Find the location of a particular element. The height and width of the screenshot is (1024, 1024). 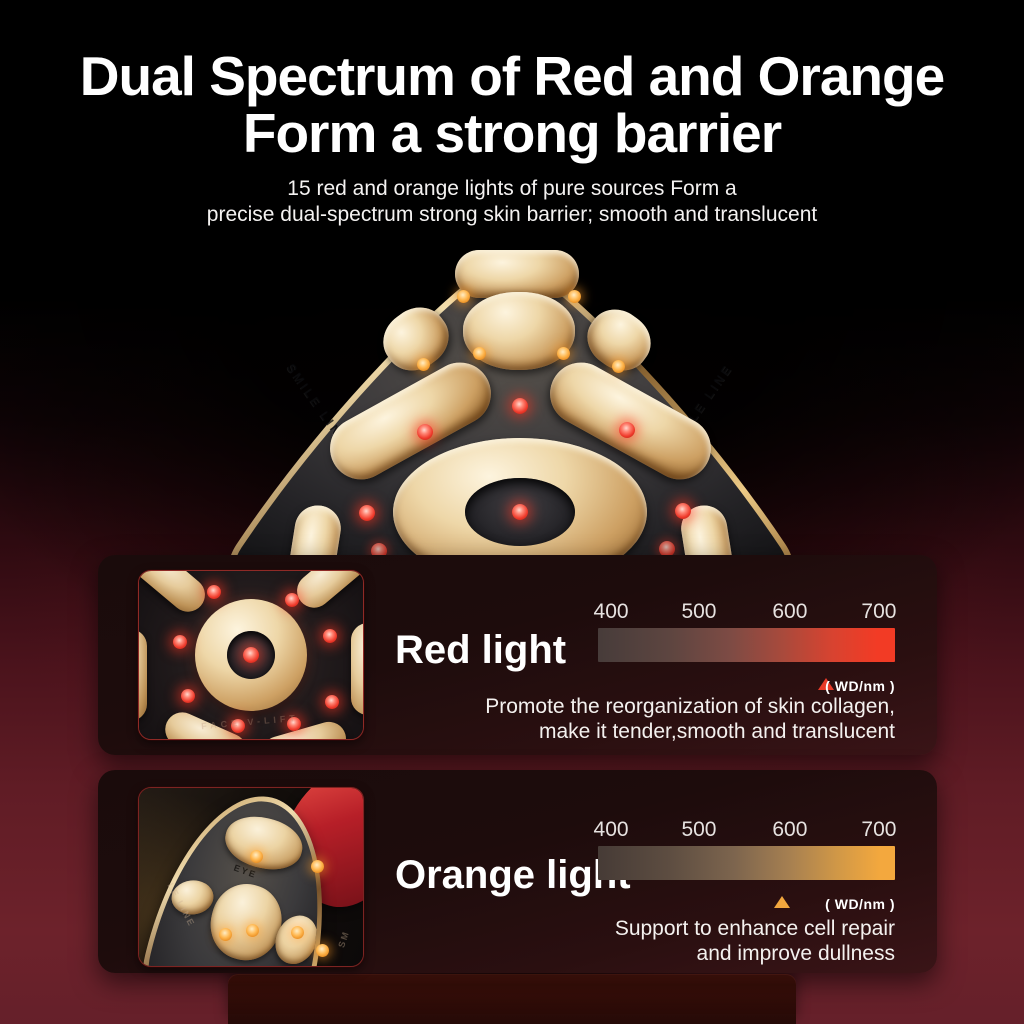

red-spectrum-scale: 400 500 600 700 ( WD/nm ) is located at coordinates (745, 647).